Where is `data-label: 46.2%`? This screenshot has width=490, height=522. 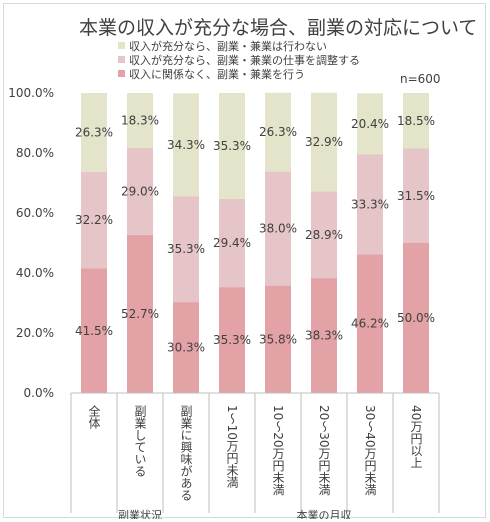
data-label: 46.2% is located at coordinates (370, 324).